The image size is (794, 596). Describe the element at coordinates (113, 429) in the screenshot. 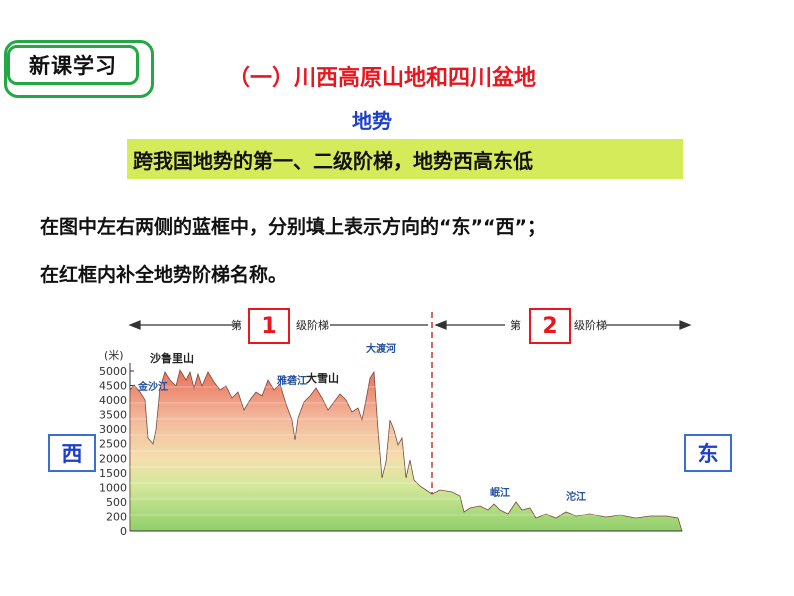

I see `y-tick-label: 3000` at that location.